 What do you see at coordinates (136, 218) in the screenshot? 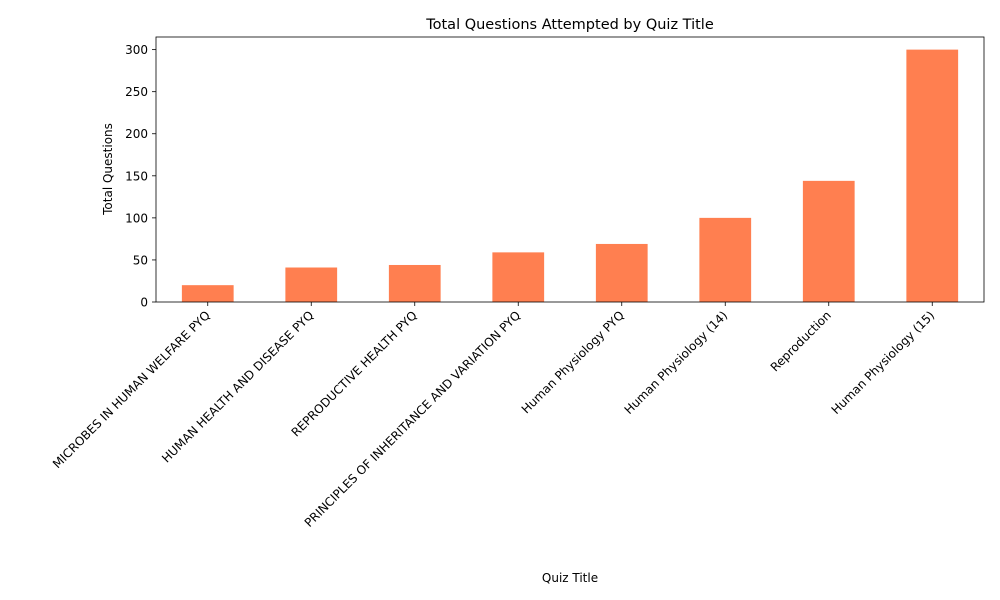
I see `y-tick-label: 100` at bounding box center [136, 218].